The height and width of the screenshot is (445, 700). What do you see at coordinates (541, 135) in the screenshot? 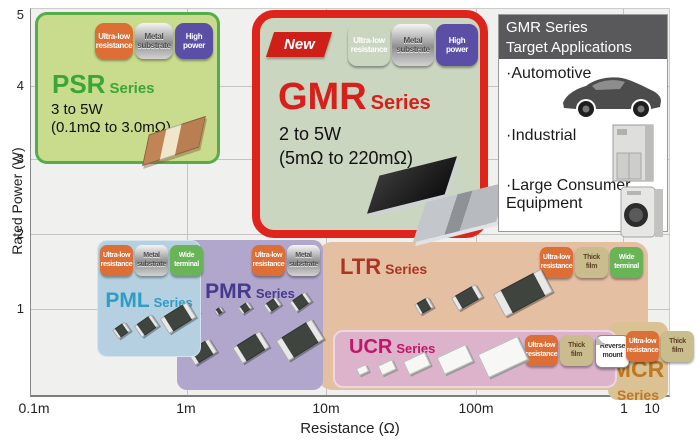
I see `application-industrial: ·Industrial` at bounding box center [541, 135].